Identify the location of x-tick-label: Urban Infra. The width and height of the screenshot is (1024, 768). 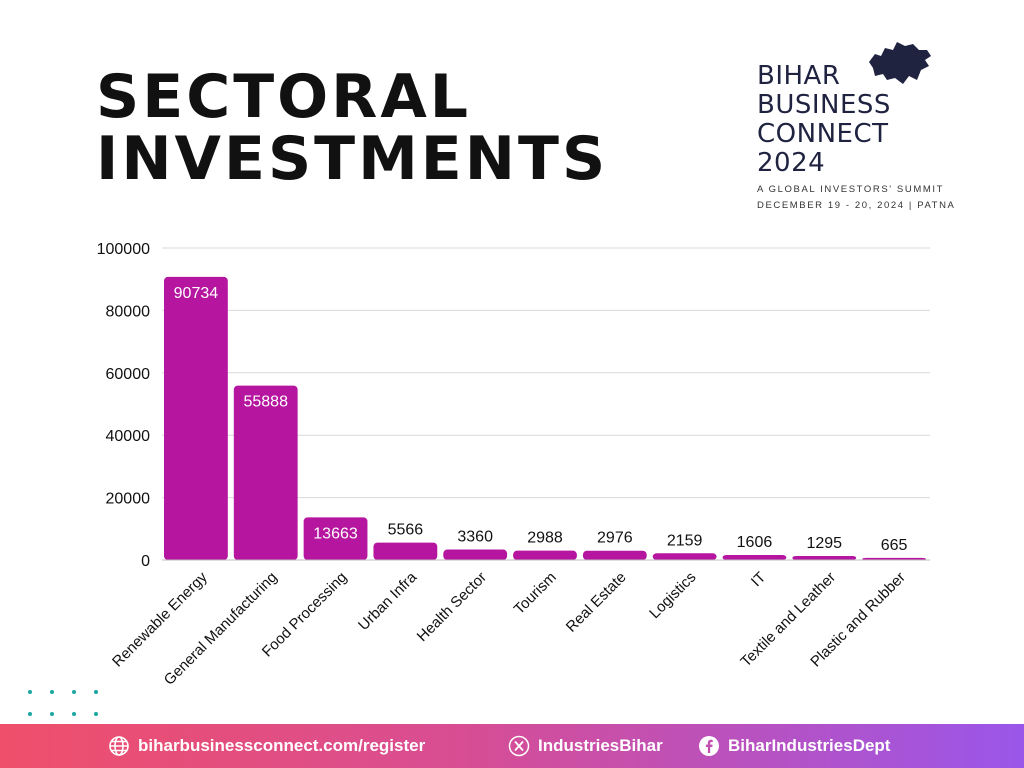
(388, 601).